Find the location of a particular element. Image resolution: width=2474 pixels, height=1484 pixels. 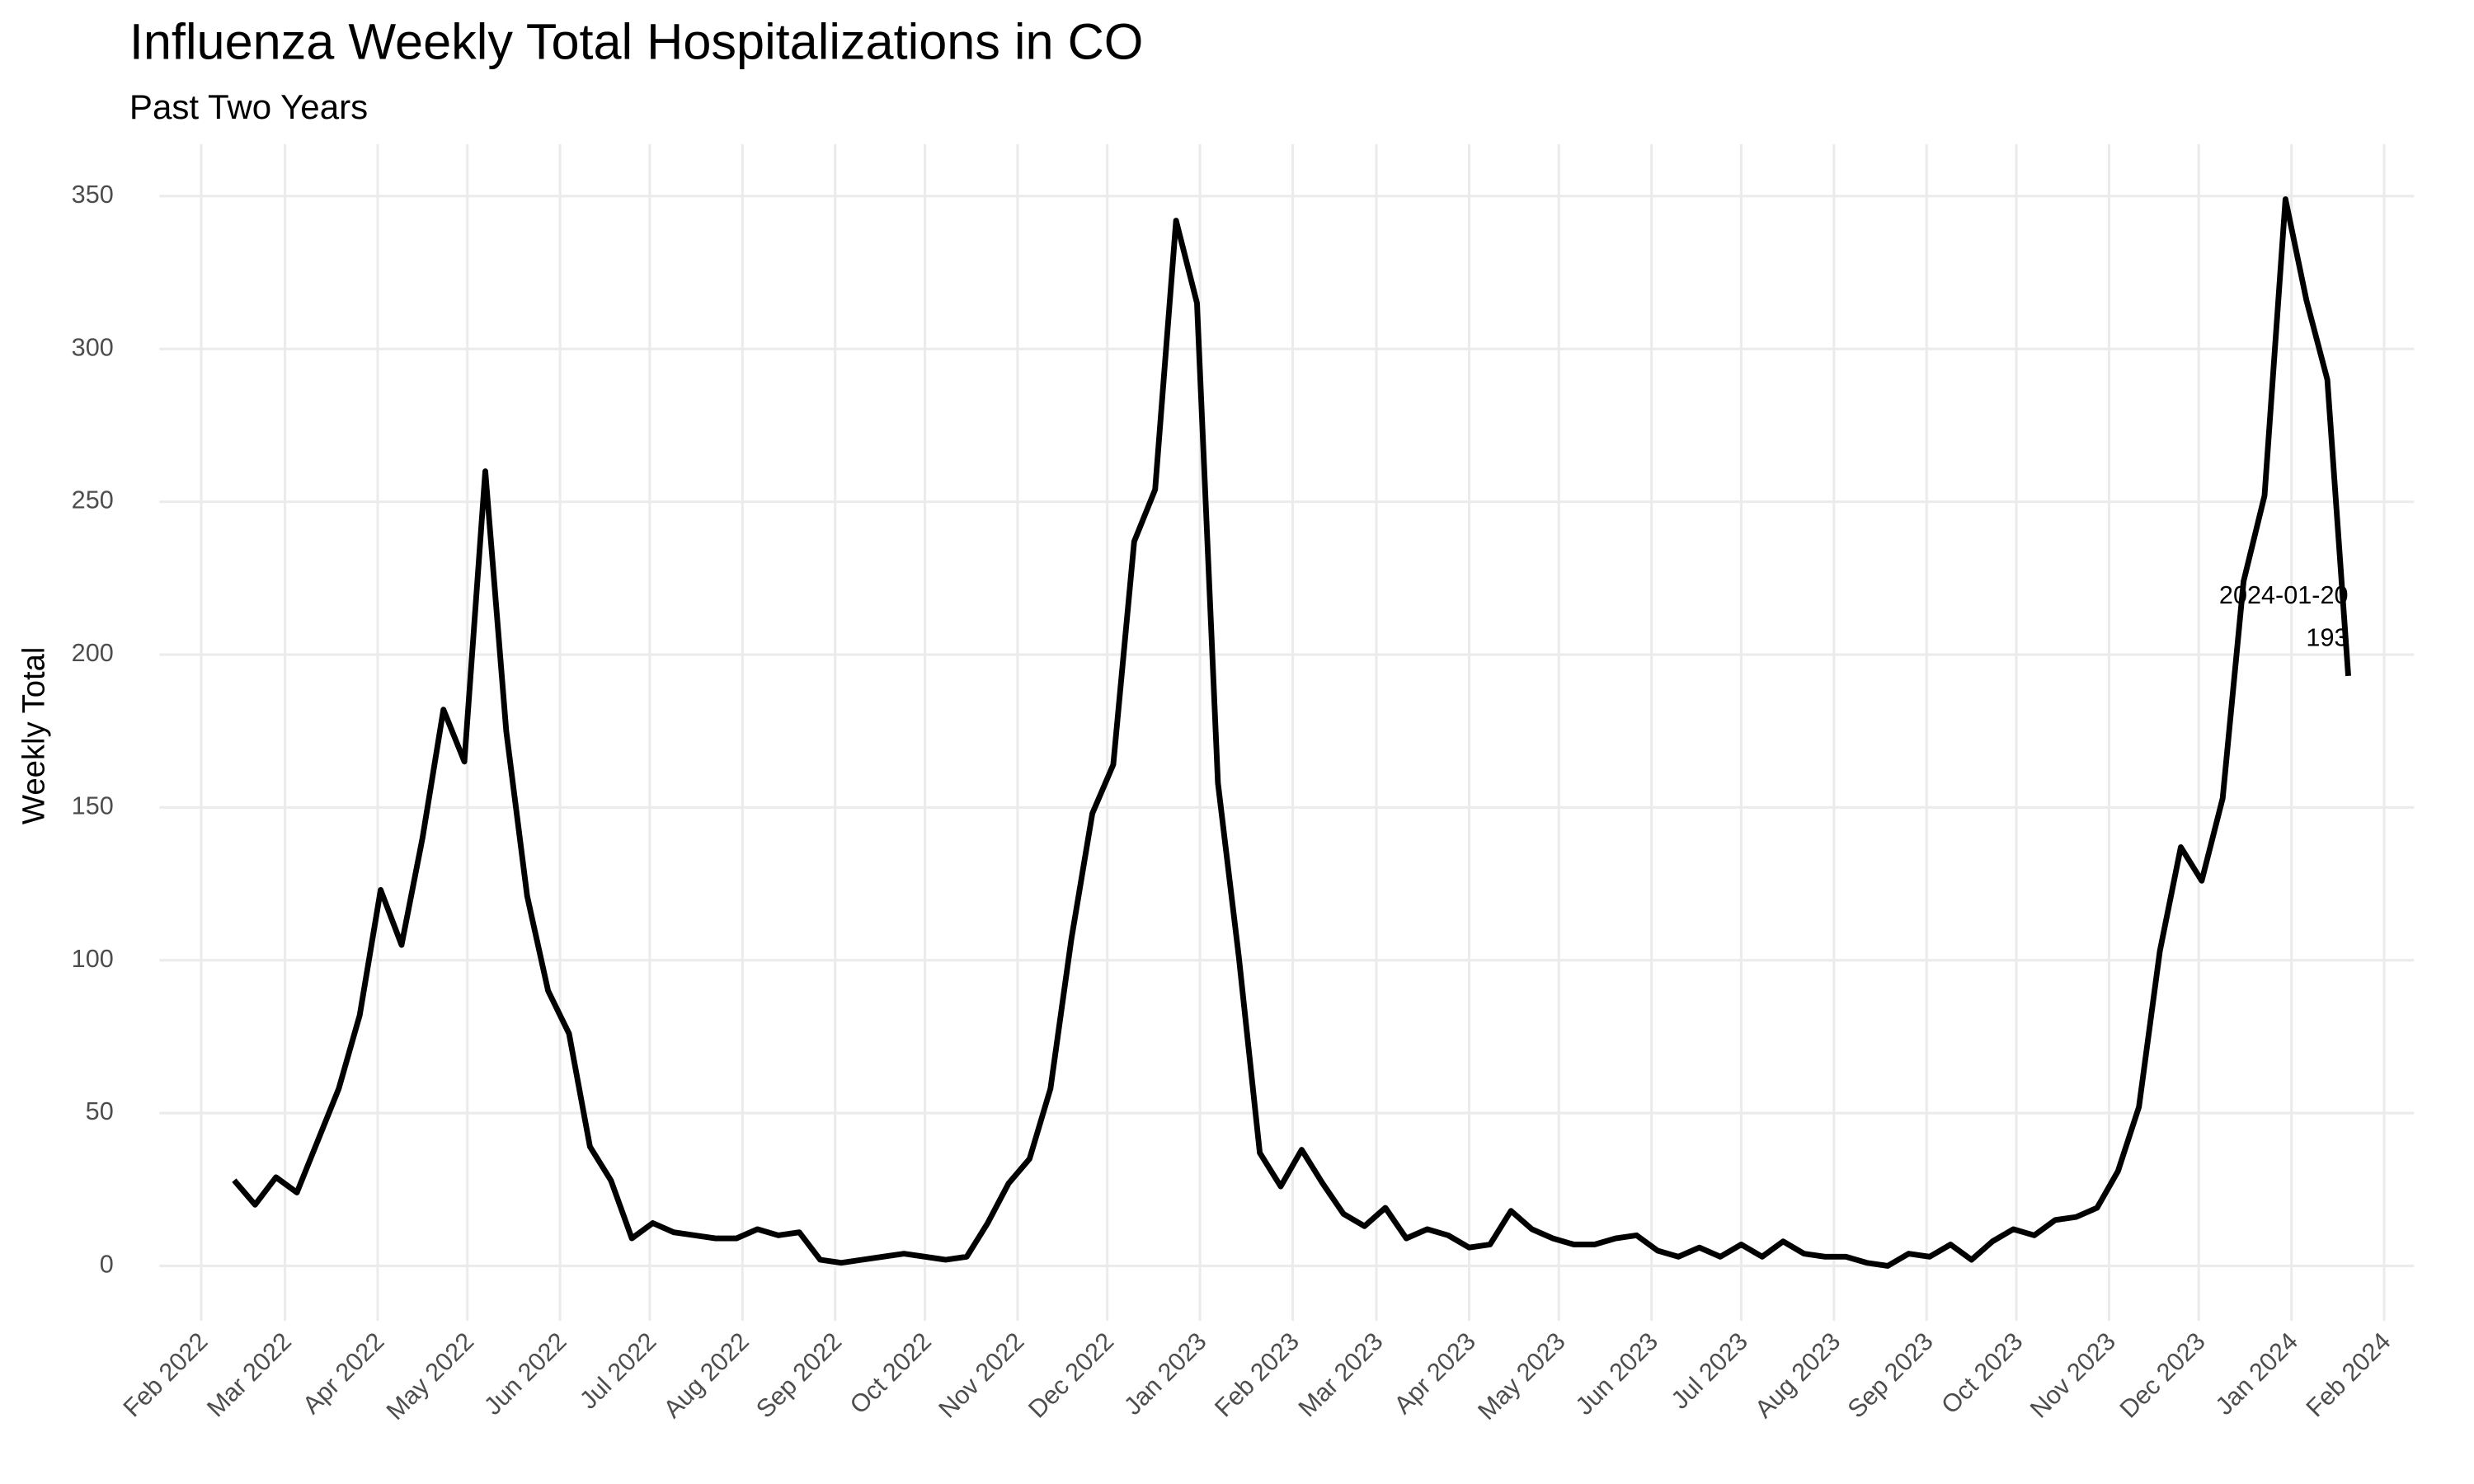

x-tick-label: Aug 2022 is located at coordinates (706, 1375).